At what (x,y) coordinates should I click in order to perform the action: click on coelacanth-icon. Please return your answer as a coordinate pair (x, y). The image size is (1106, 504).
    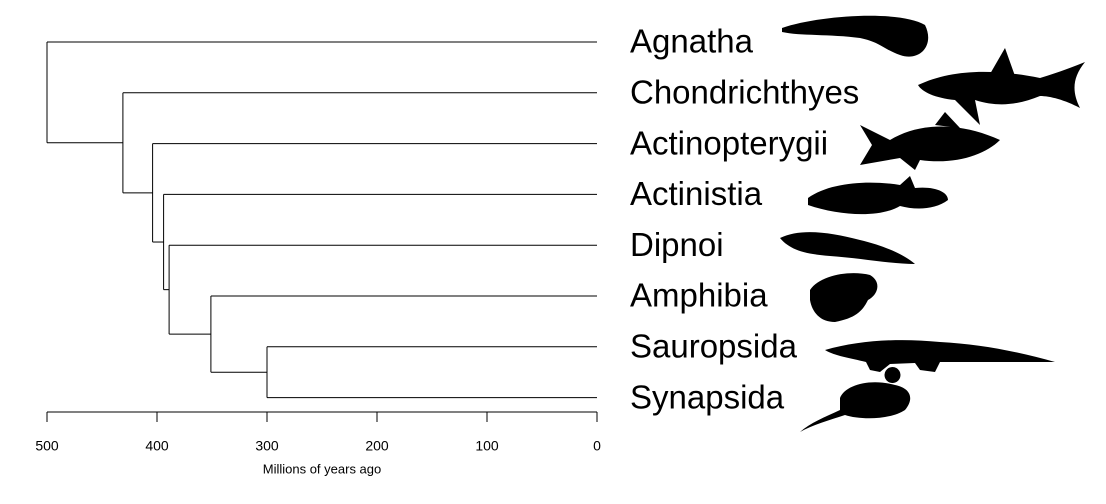
    Looking at the image, I should click on (878, 195).